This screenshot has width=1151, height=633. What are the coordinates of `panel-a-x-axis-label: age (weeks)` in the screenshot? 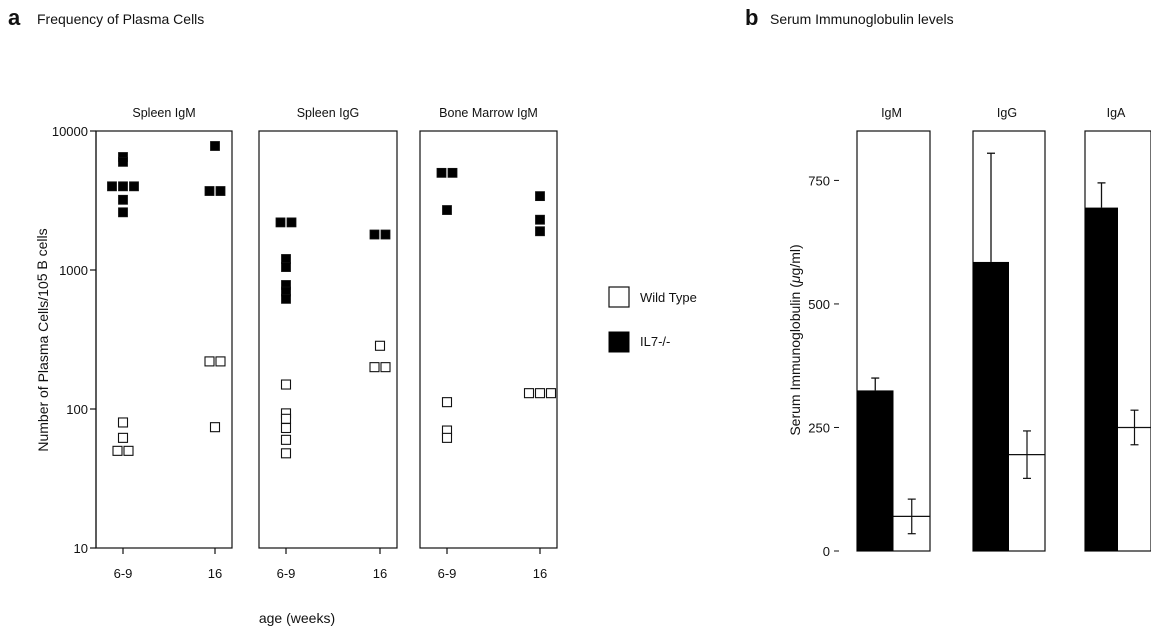 It's located at (297, 618).